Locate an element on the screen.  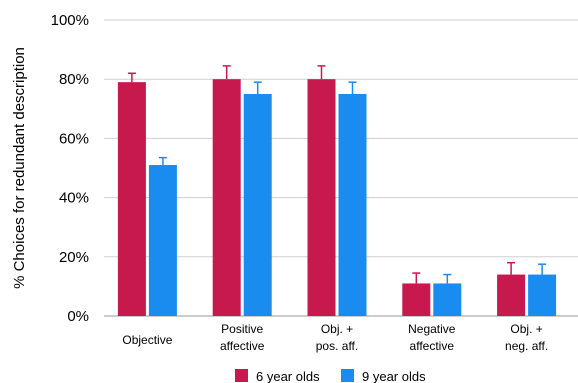
y-axis-ticks: 0% 20% 40% 60% 80% 100% is located at coordinates (70, 168).